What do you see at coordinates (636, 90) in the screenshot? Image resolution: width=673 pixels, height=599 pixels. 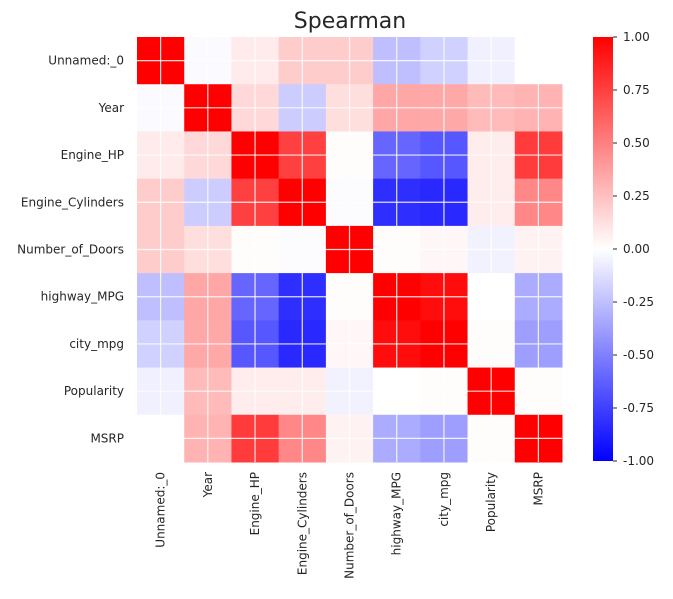 I see `colorbar-tick-label: 0.75` at bounding box center [636, 90].